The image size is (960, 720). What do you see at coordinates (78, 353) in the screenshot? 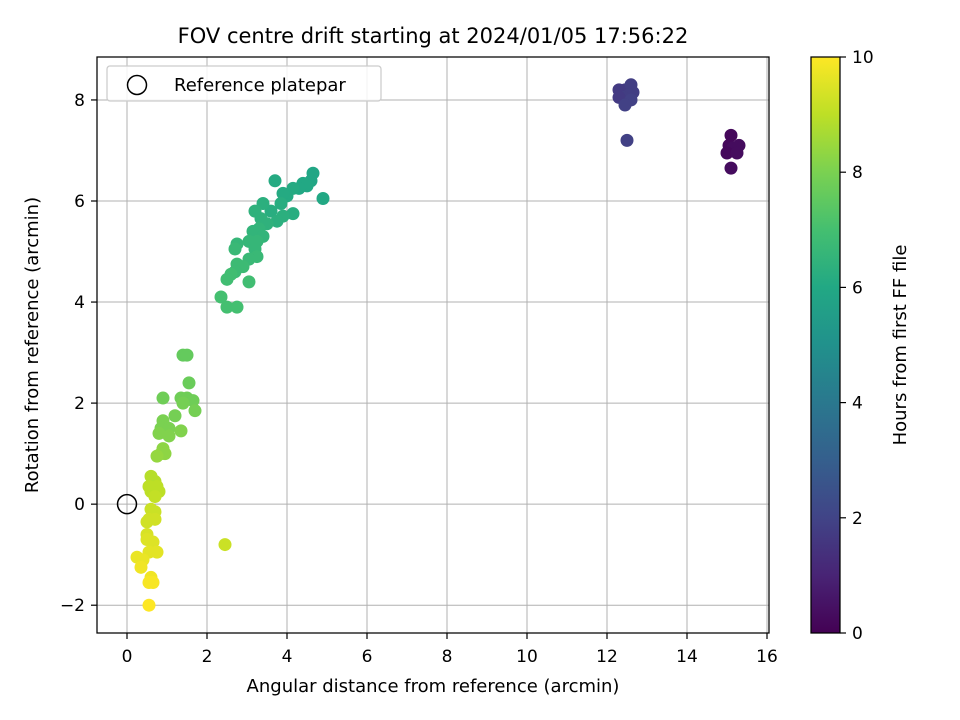
I see `y-axis-ticks: −2 0 2 4 6 8` at bounding box center [78, 353].